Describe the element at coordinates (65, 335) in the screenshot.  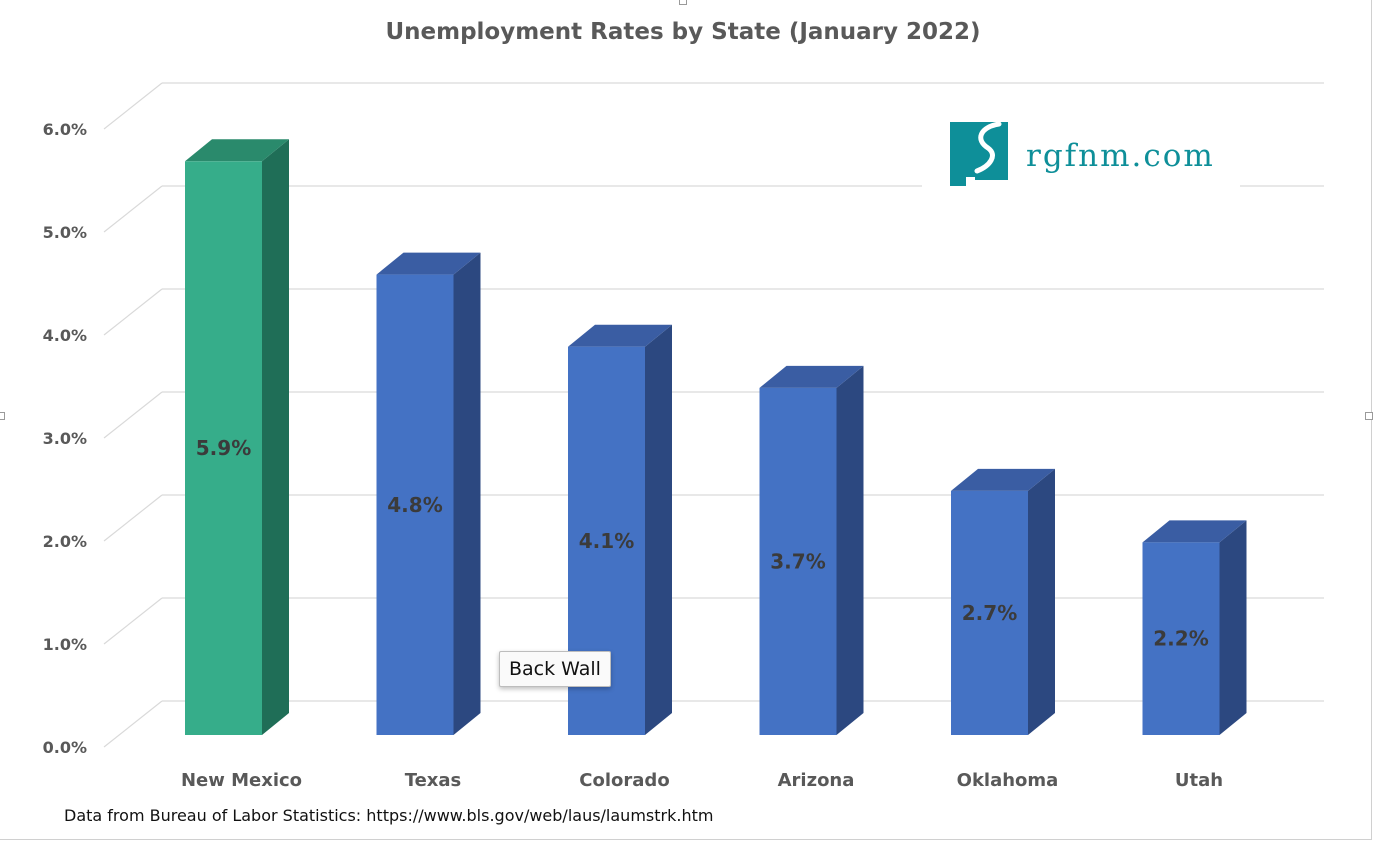
I see `y-tick-label: 4.0%` at that location.